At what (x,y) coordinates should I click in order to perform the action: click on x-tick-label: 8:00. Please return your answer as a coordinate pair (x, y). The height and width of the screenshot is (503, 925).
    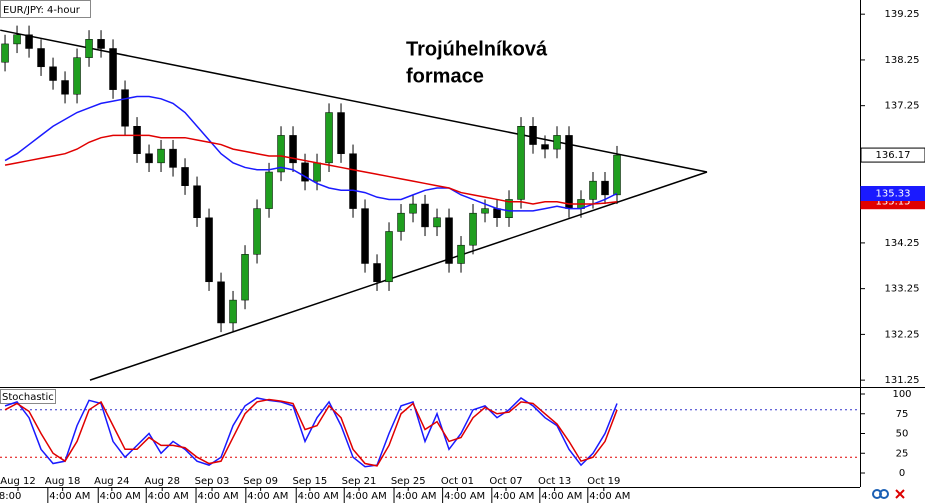
    Looking at the image, I should click on (10, 496).